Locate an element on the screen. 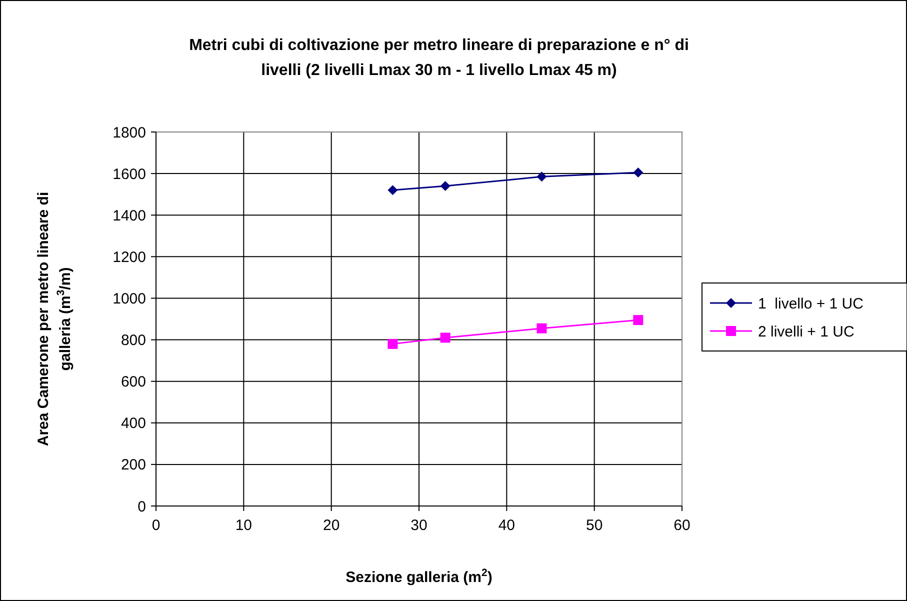 Image resolution: width=907 pixels, height=601 pixels. y-tick-label: 800 is located at coordinates (133, 341).